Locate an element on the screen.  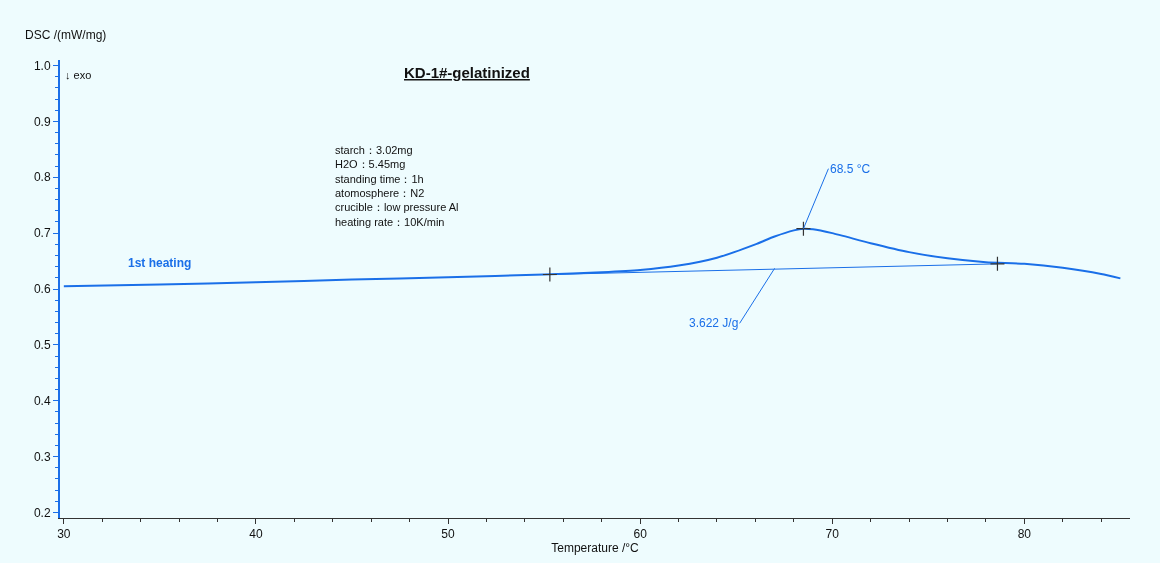
y-tick-label: 0.9 is located at coordinates (42, 121).